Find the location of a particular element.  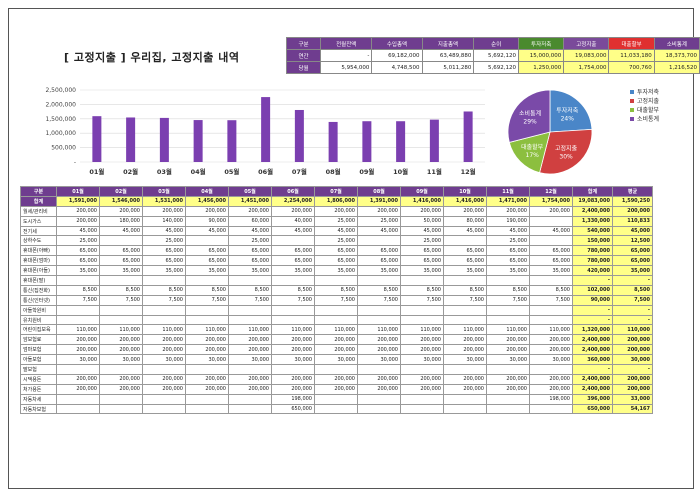

row-label: 어린이집보육 is located at coordinates (38, 330).